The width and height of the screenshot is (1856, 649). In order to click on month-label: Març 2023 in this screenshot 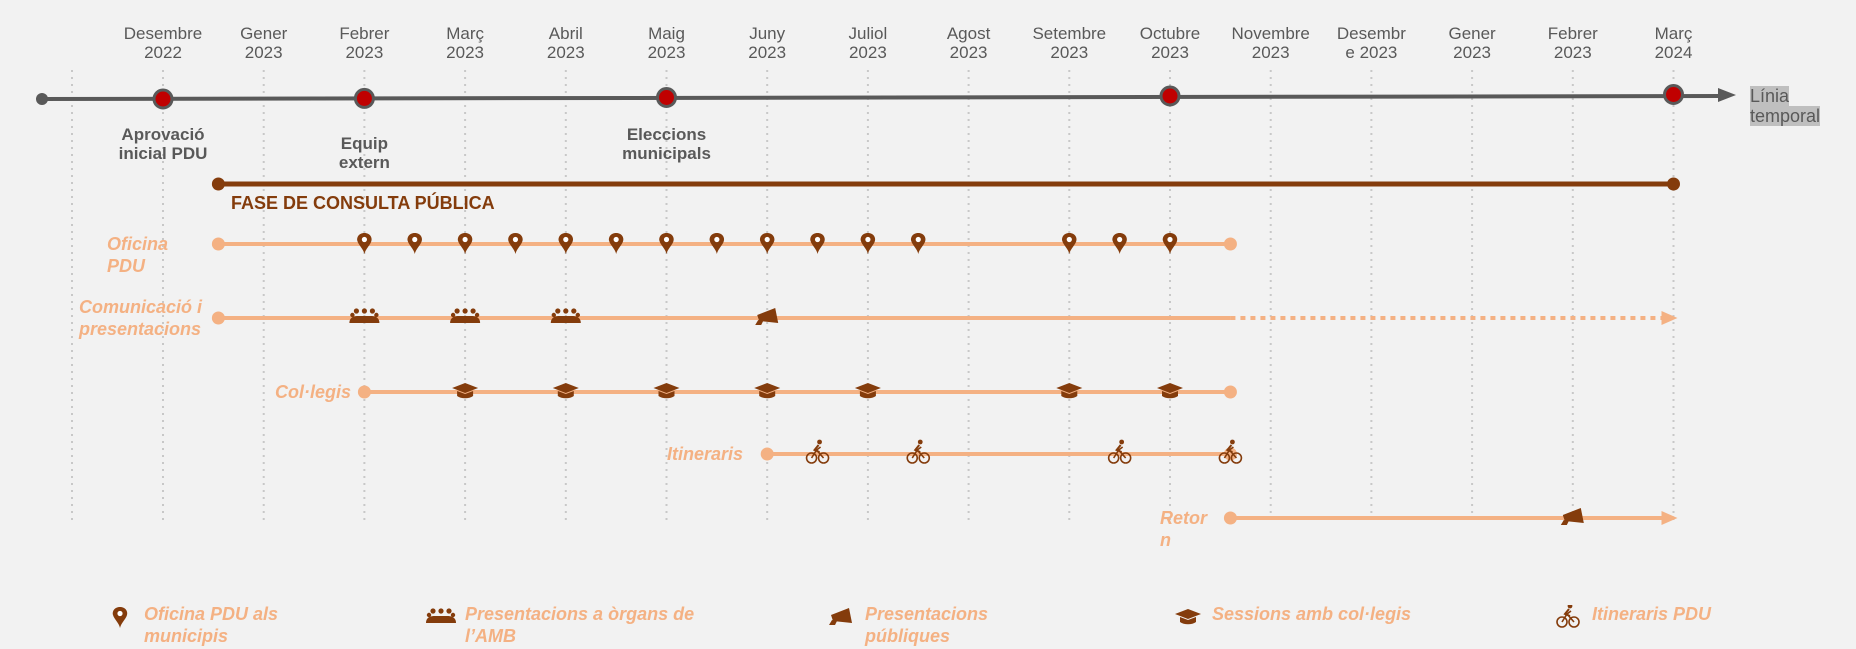, I will do `click(465, 43)`.